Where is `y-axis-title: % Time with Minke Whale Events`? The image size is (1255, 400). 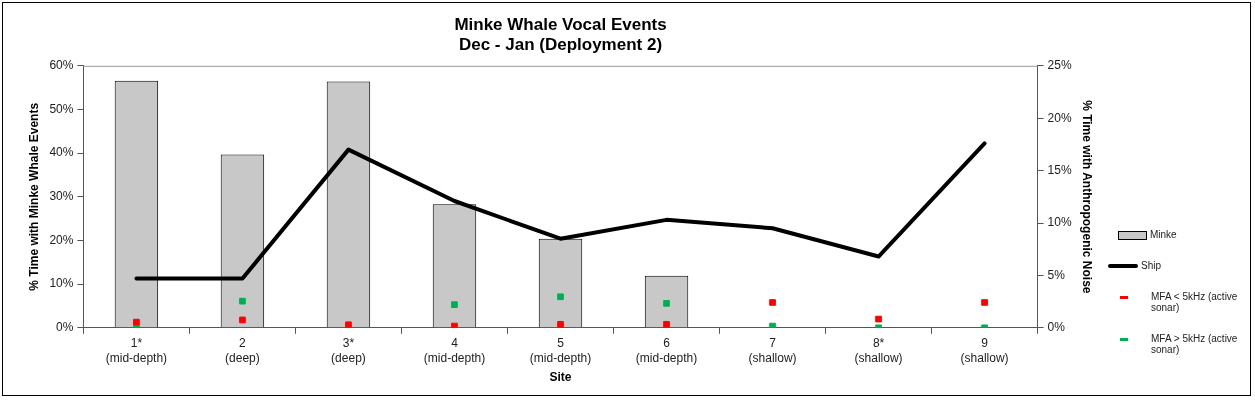
y-axis-title: % Time with Minke Whale Events is located at coordinates (33, 196).